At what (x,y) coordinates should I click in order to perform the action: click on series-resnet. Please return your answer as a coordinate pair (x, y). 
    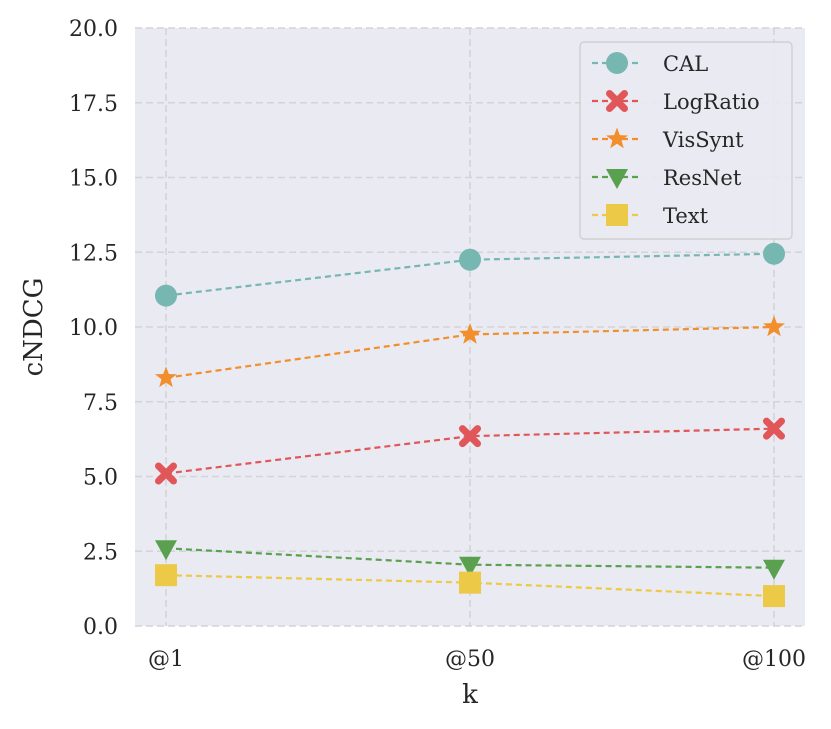
    Looking at the image, I should click on (470, 560).